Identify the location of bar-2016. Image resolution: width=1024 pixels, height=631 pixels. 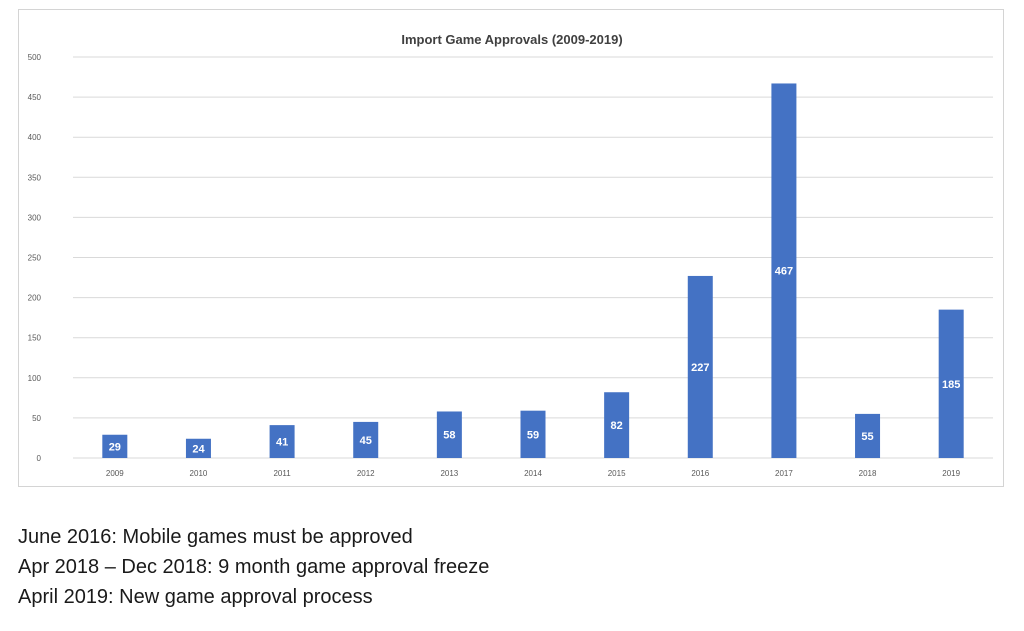
(700, 366).